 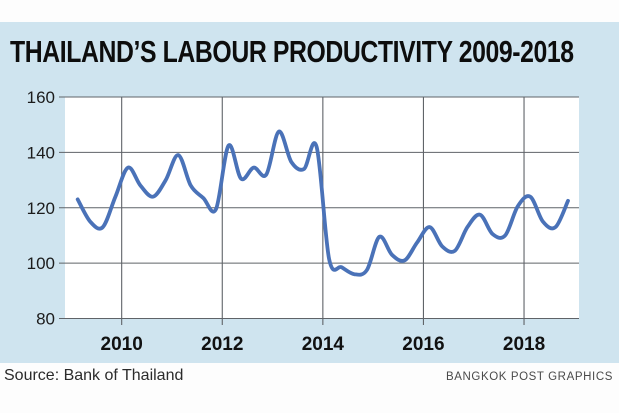 I want to click on y-tick-label-100: 100, so click(x=41, y=263).